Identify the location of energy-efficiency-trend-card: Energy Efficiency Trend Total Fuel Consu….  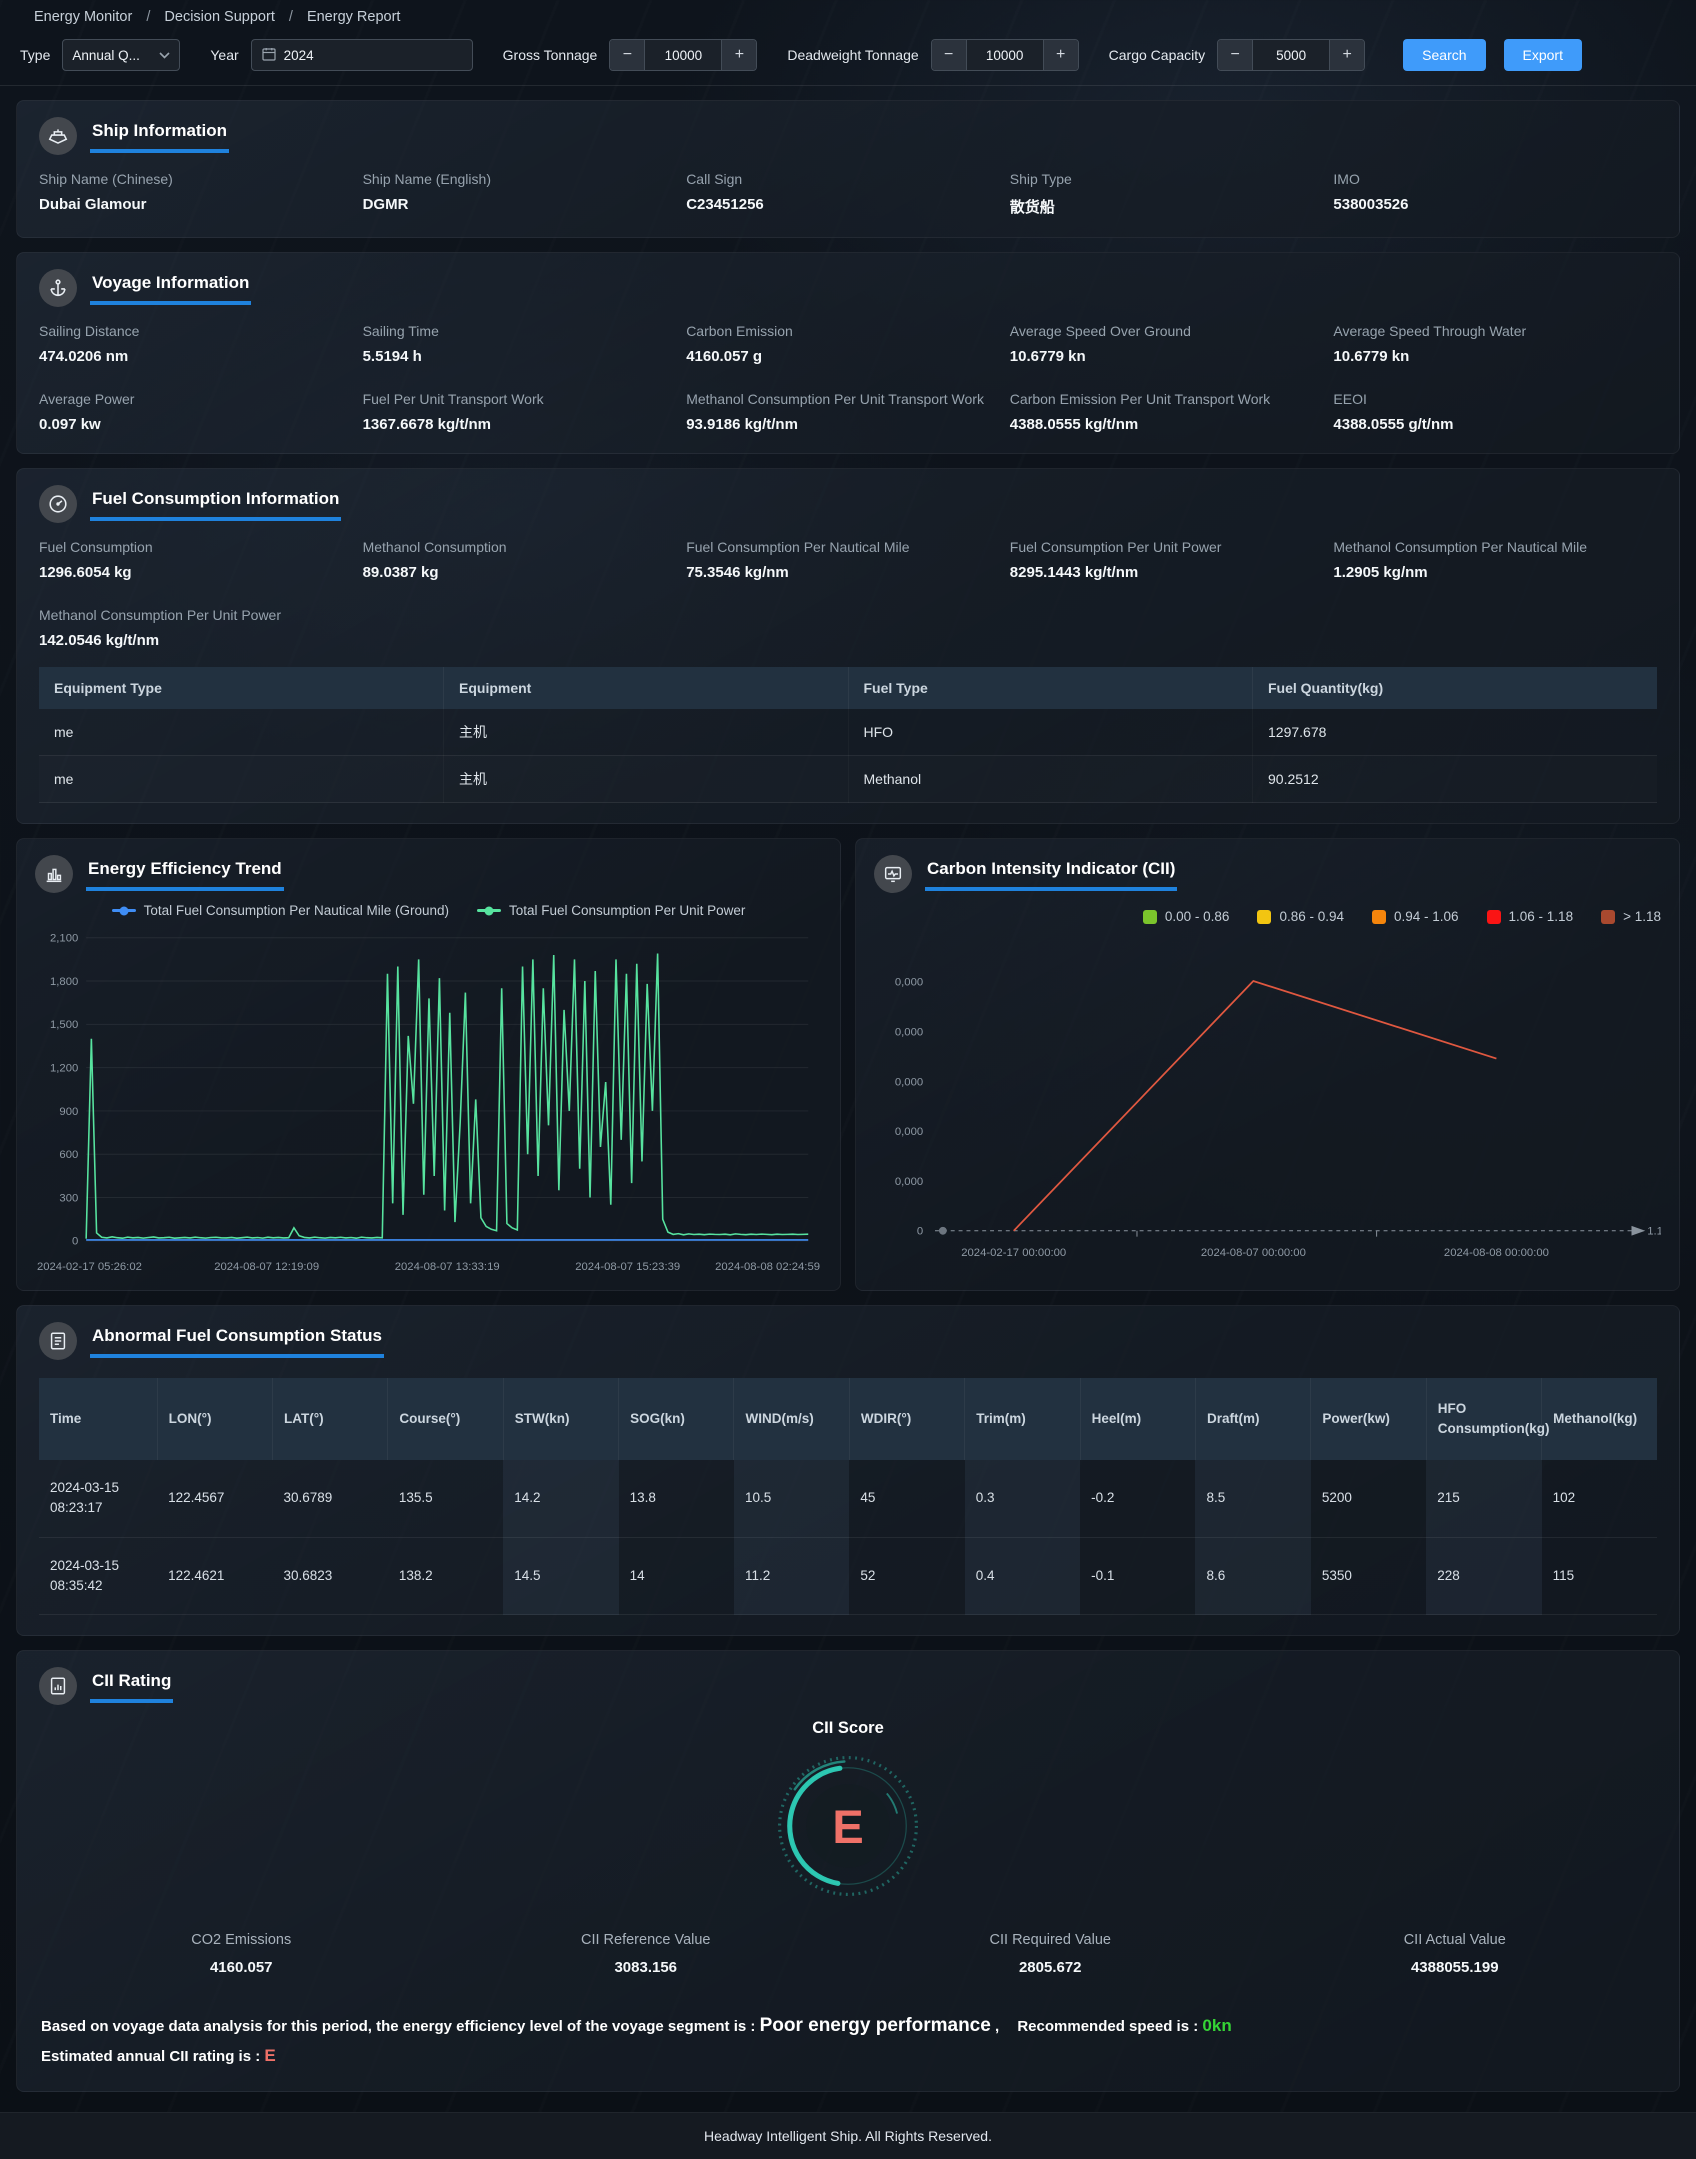
(428, 1064).